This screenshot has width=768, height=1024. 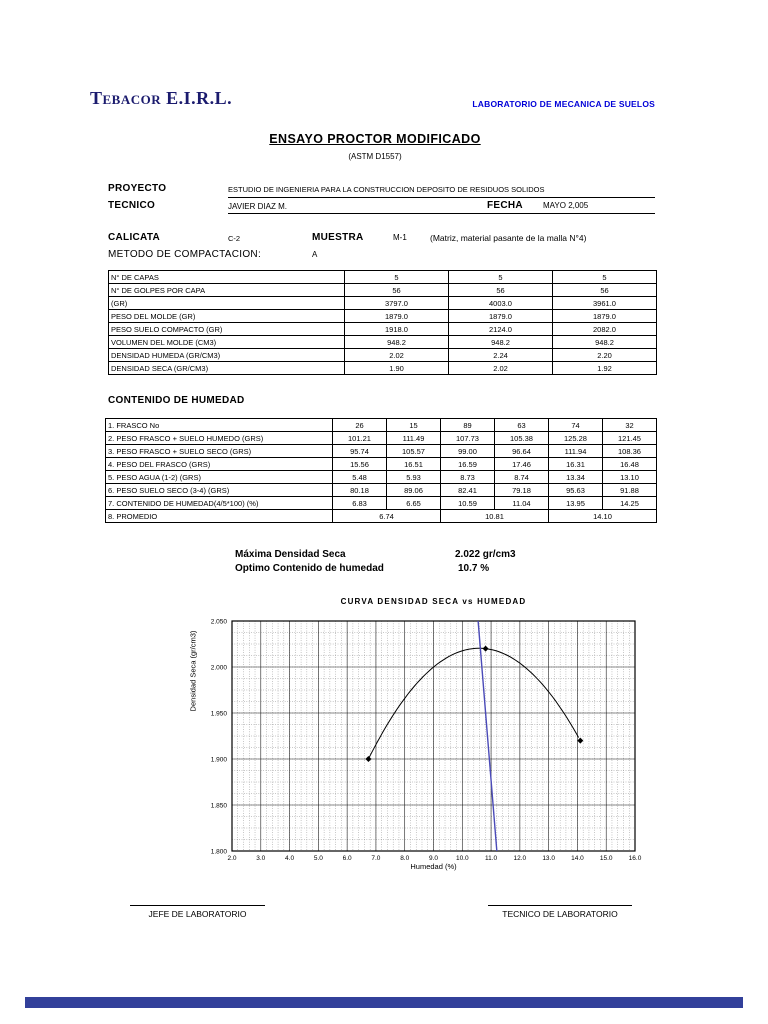 I want to click on calicata-value: C-2, so click(x=234, y=238).